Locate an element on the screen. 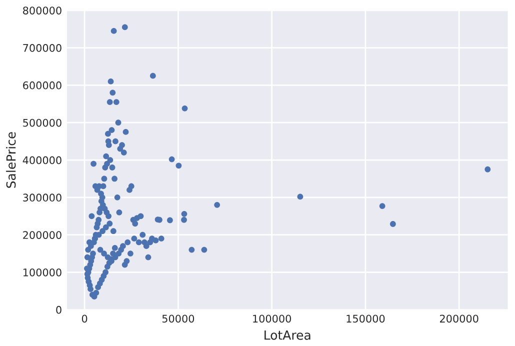  x-tick-label: 200000 is located at coordinates (459, 318).